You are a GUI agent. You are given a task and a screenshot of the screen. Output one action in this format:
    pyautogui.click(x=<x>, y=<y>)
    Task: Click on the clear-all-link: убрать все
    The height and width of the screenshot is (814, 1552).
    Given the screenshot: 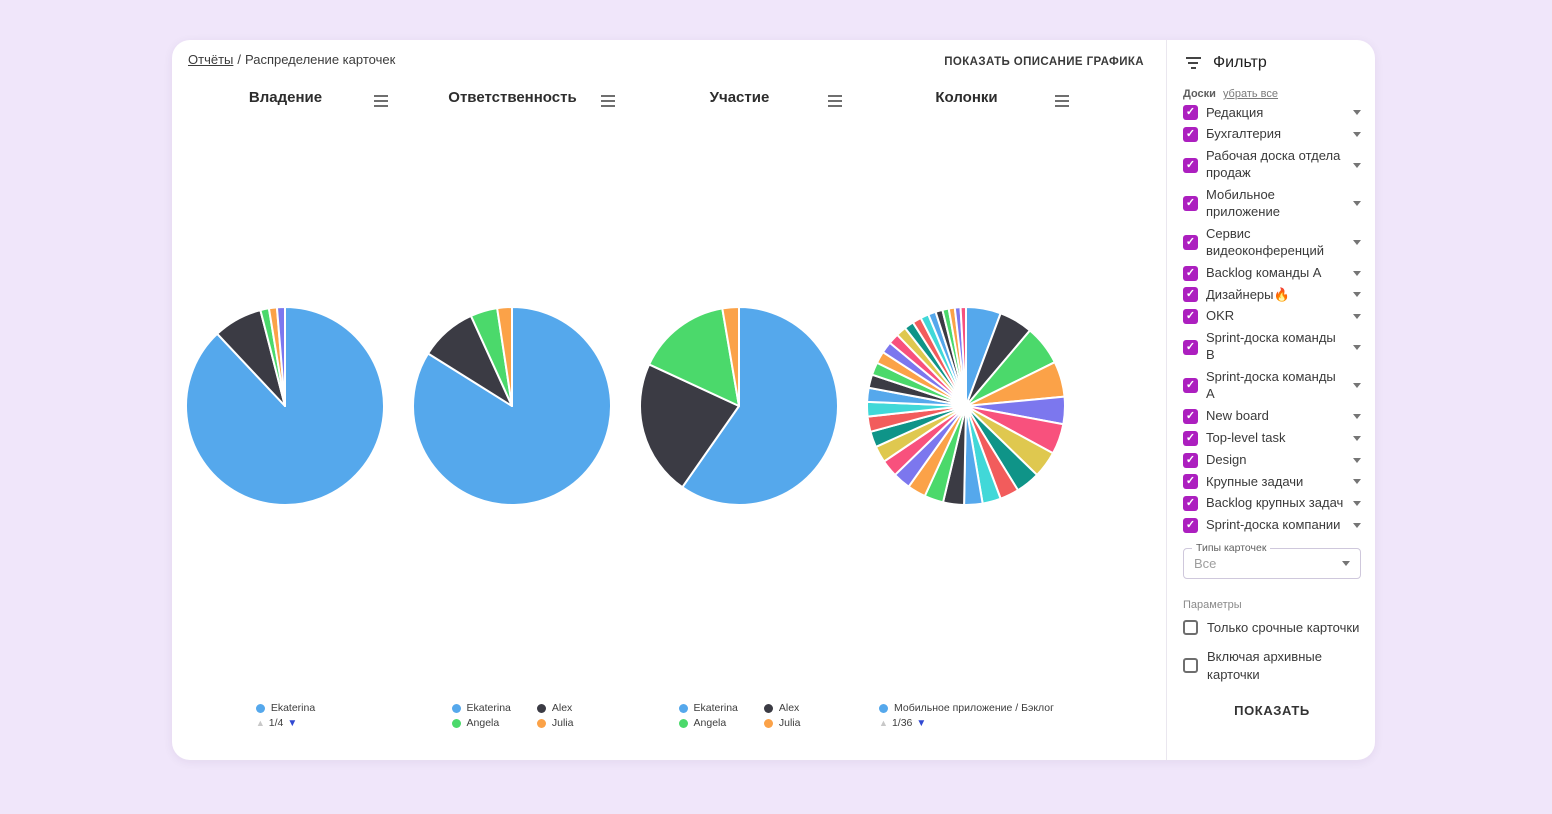 What is the action you would take?
    pyautogui.click(x=1250, y=94)
    